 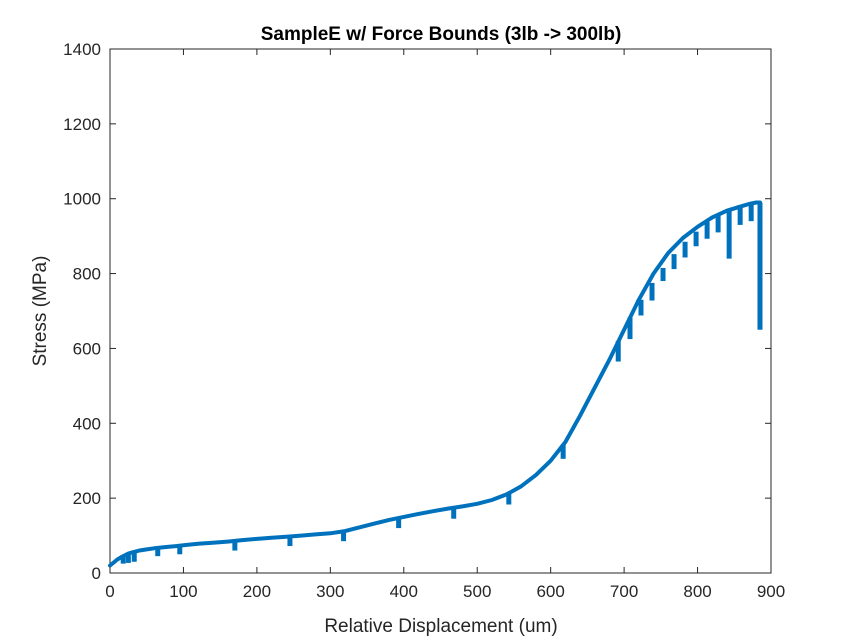 I want to click on chart-title: SampleE w/ Force Bounds (3lb -> 300lb), so click(x=441, y=34).